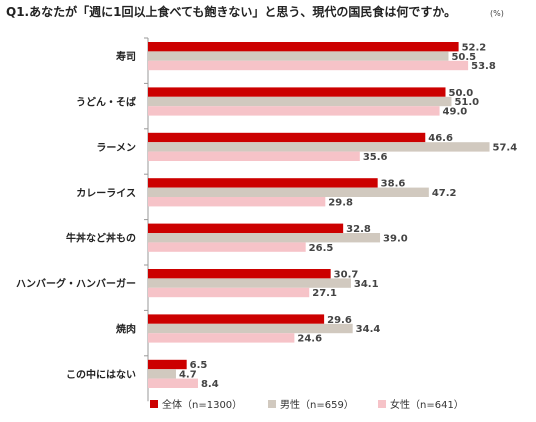 Image resolution: width=536 pixels, height=422 pixels. I want to click on category-label: カレーライス, so click(106, 193).